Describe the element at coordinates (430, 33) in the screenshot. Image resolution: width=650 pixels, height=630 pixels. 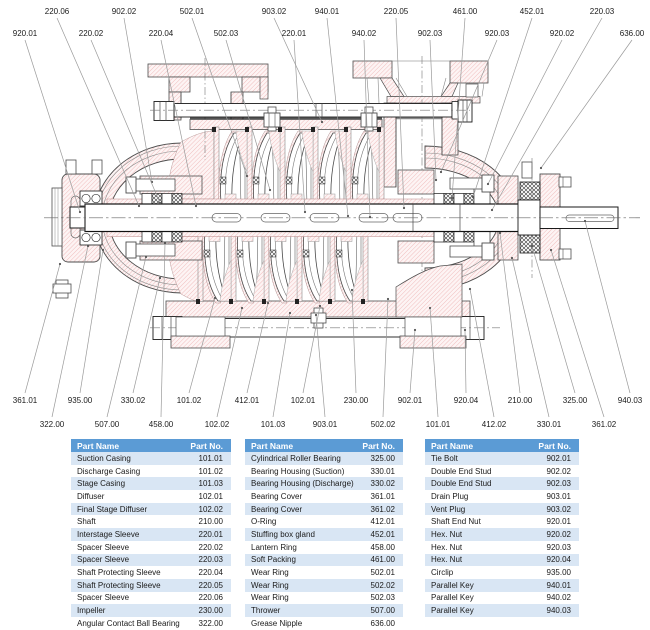
I see `svg-text: 902.03` at that location.